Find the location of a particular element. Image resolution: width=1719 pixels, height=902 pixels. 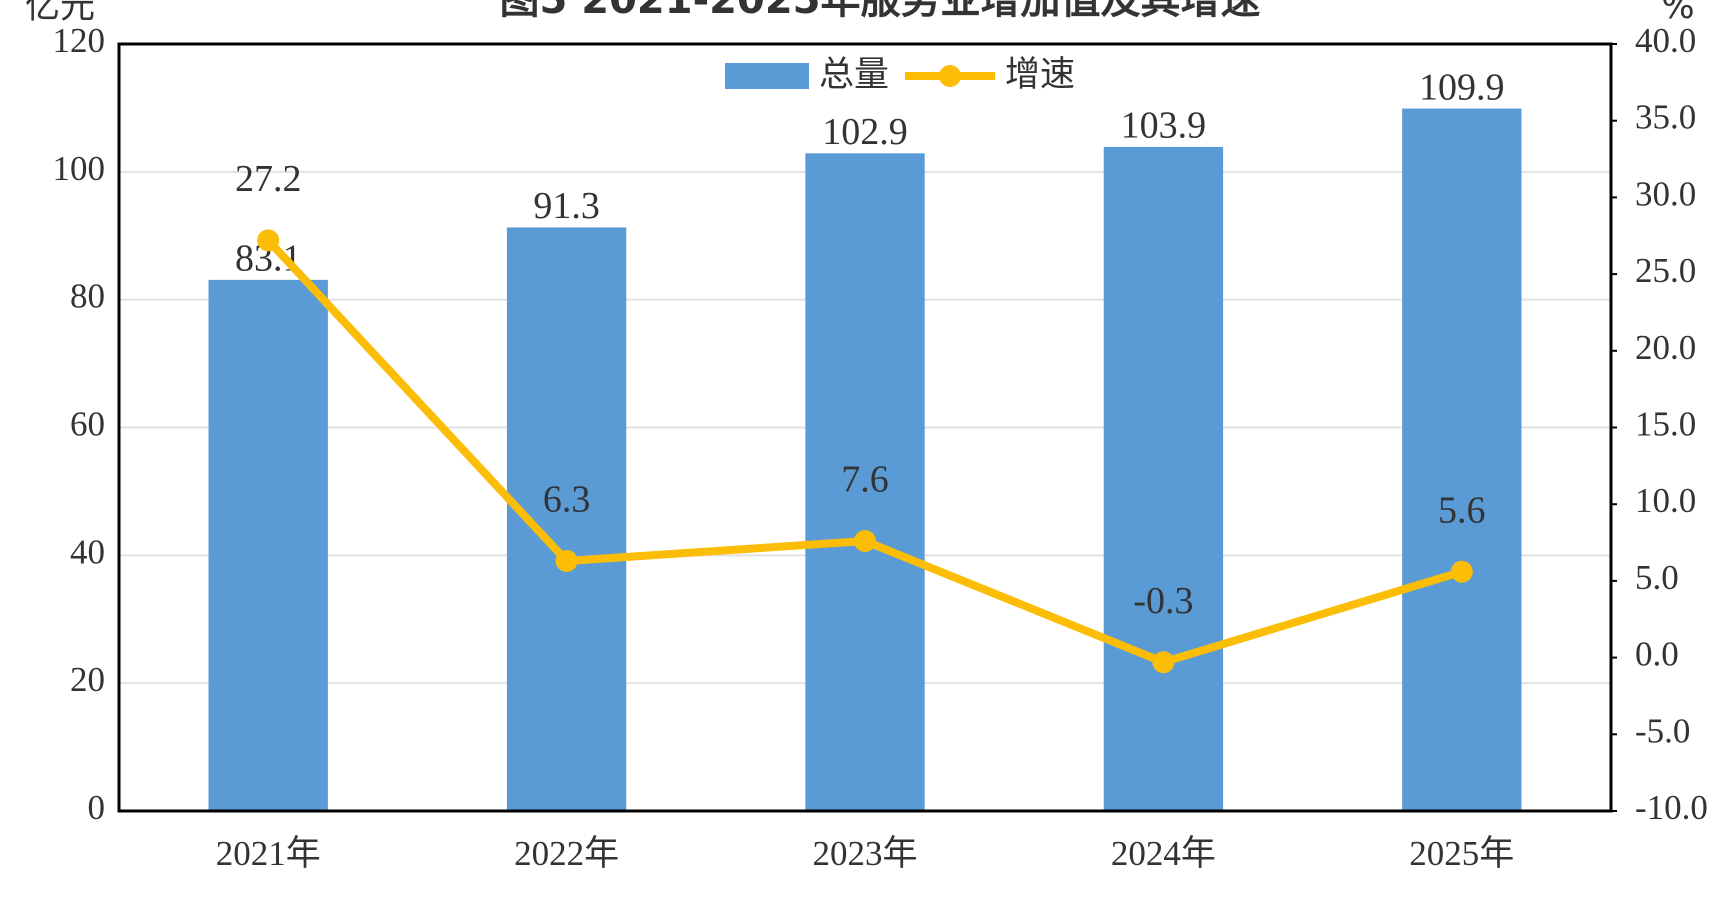

y2-tick-label: 40.0 is located at coordinates (1665, 40).